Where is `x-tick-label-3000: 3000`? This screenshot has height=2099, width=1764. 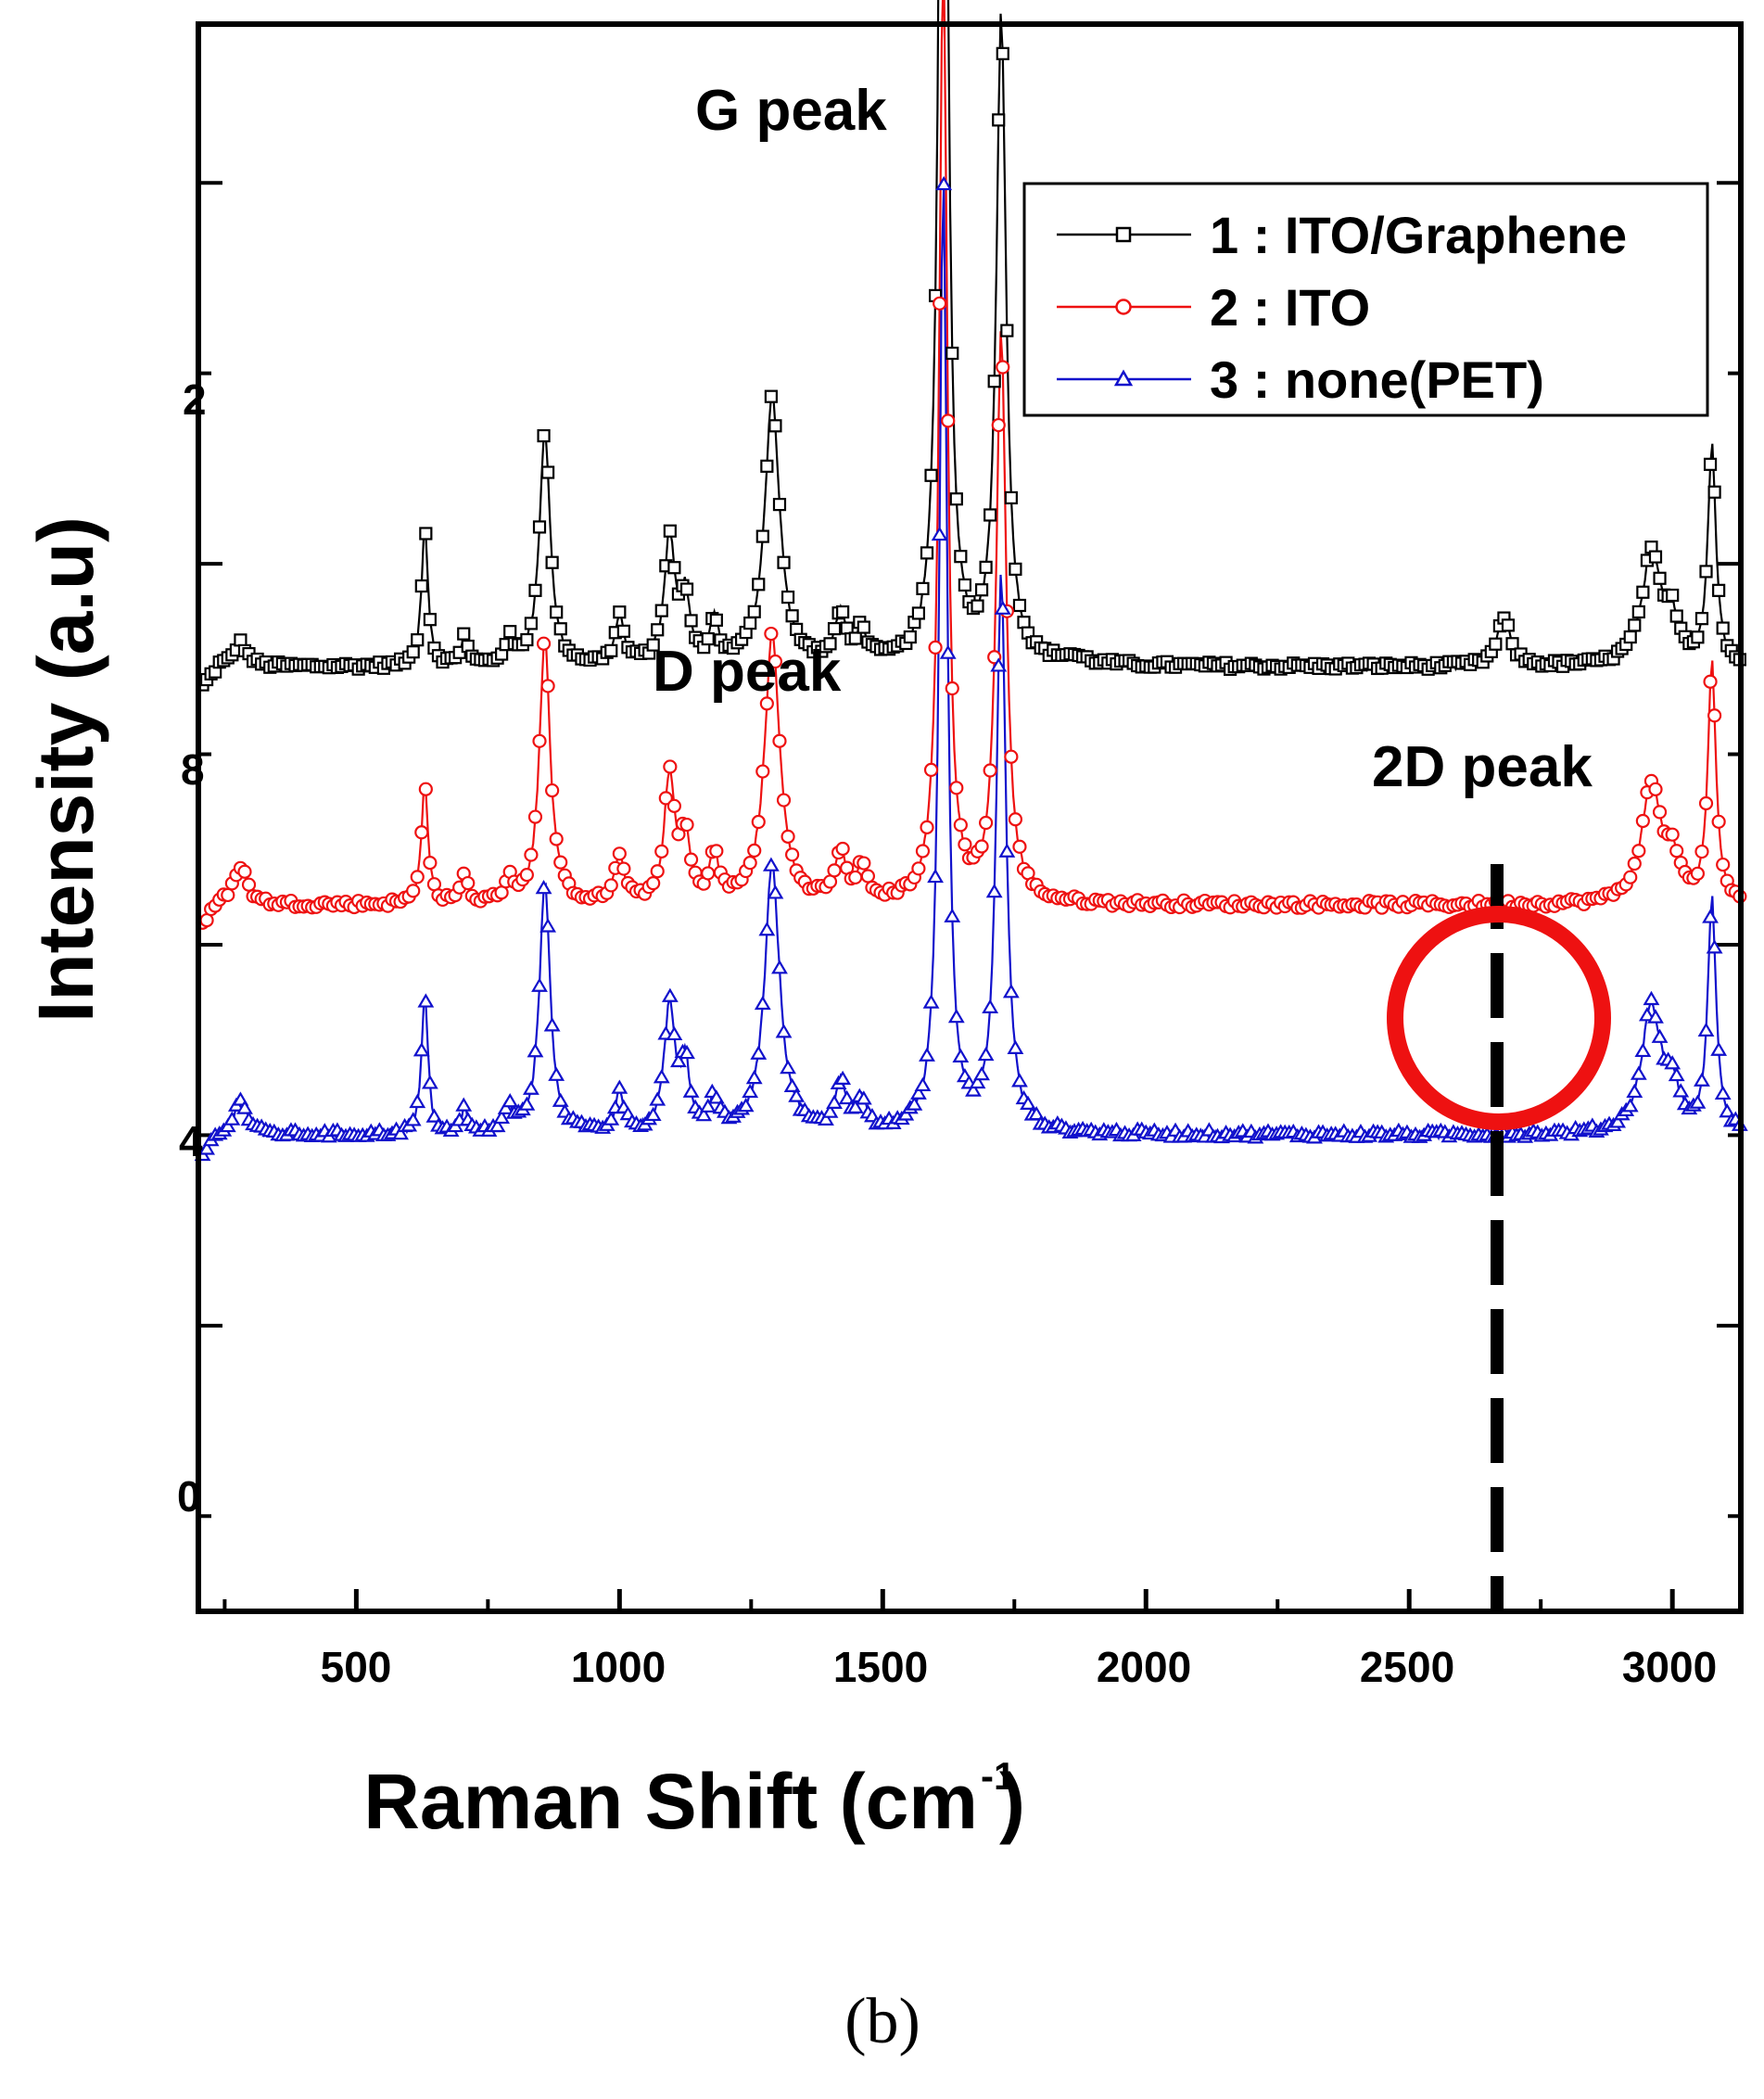
x-tick-label-3000: 3000 is located at coordinates (1669, 1667).